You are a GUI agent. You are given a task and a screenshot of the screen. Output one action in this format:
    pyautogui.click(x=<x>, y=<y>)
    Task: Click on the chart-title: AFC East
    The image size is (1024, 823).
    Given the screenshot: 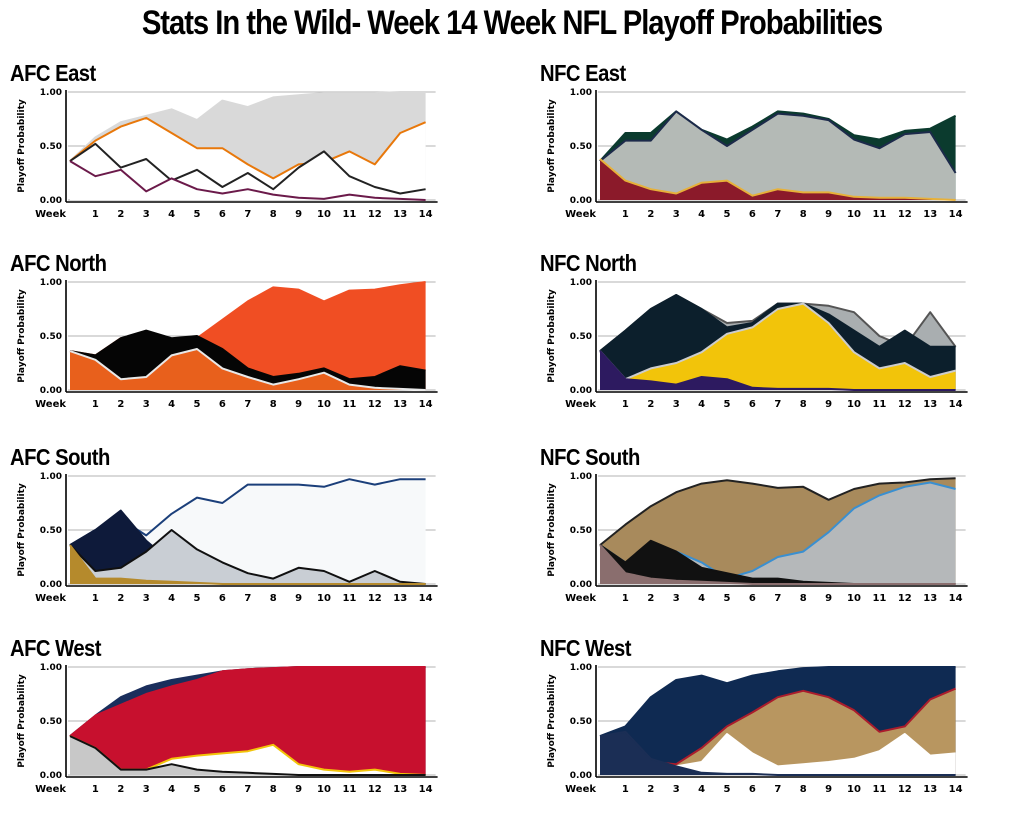 What is the action you would take?
    pyautogui.click(x=53, y=73)
    